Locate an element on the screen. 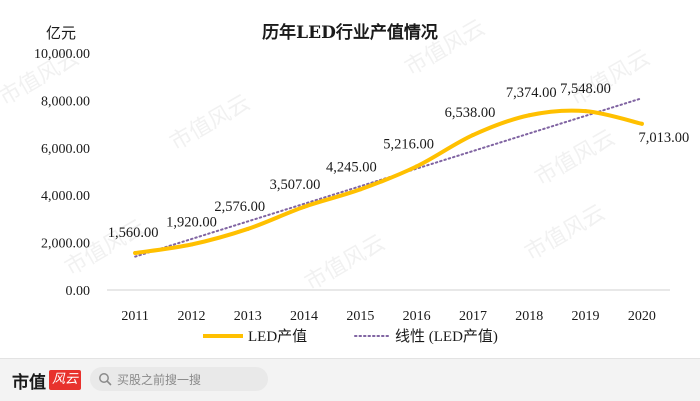 This screenshot has height=401, width=700. legend-label-led: LED产值 is located at coordinates (277, 336).